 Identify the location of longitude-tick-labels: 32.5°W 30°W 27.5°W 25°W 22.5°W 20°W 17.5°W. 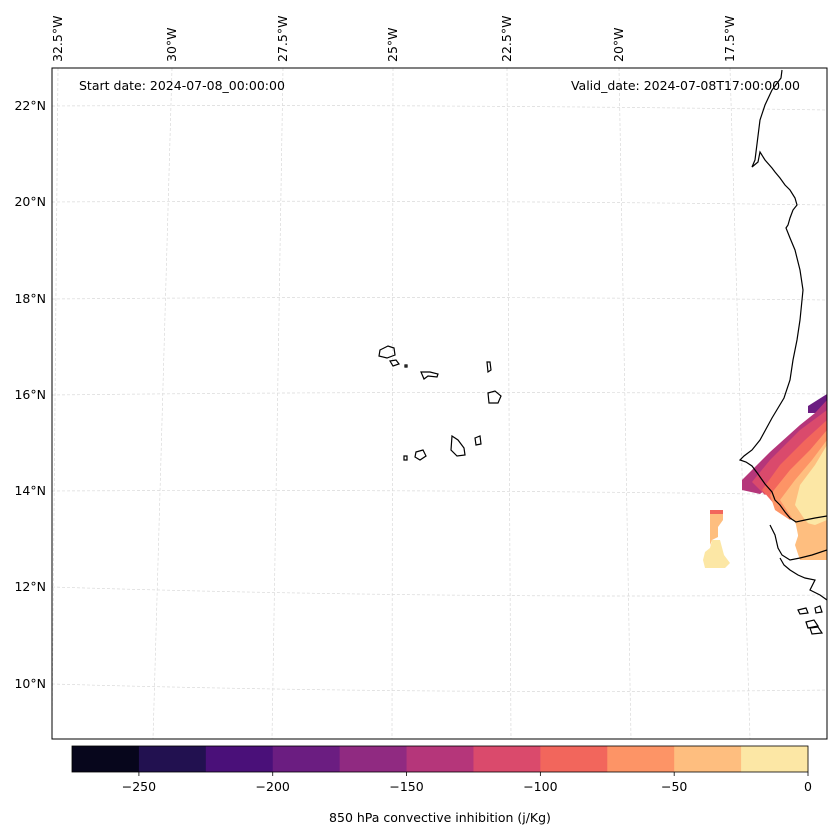
(393, 39).